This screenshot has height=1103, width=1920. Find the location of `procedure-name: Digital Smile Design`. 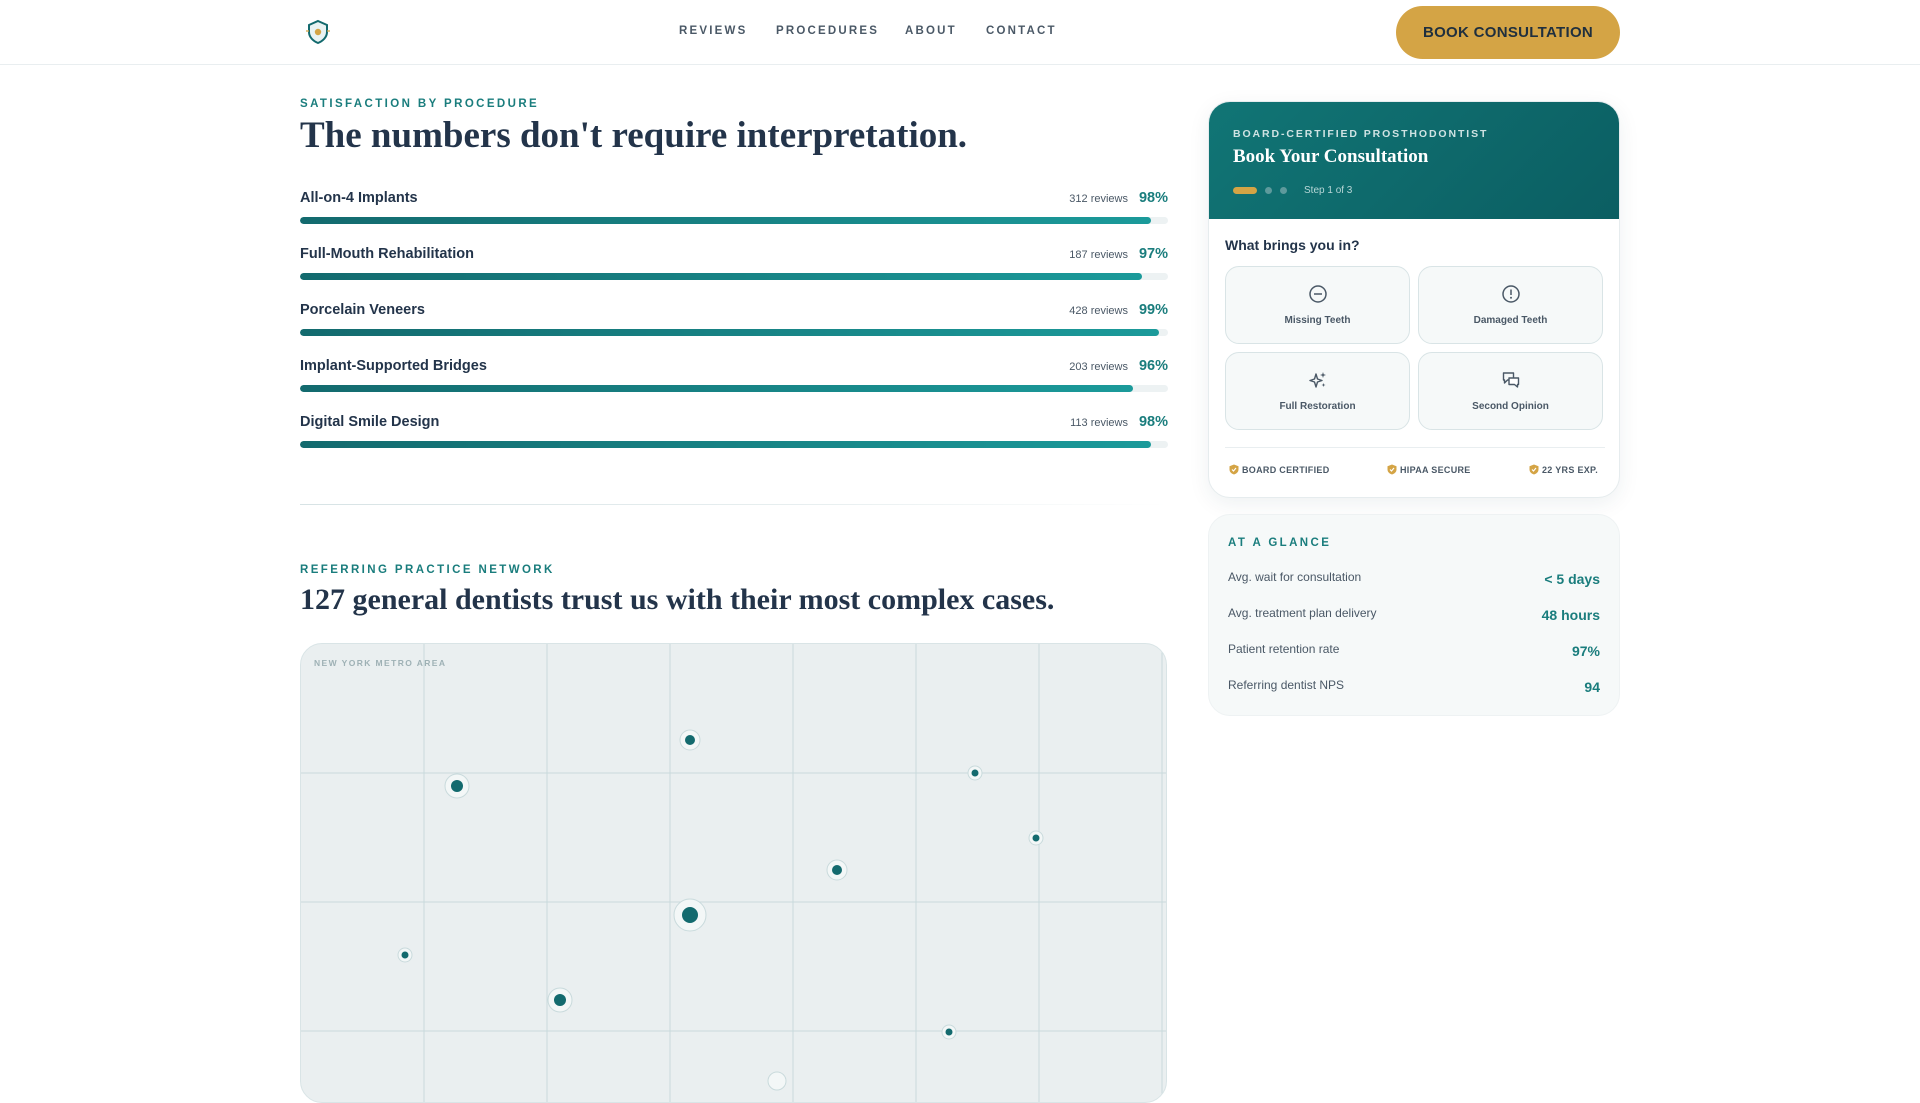

procedure-name: Digital Smile Design is located at coordinates (370, 422).